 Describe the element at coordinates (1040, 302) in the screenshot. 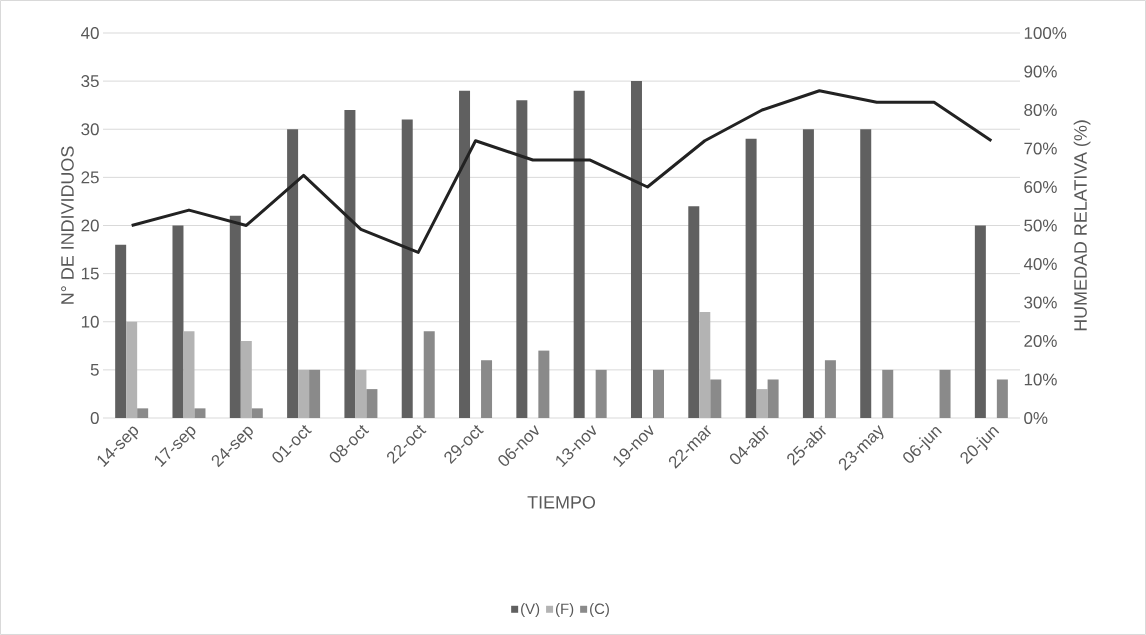

I see `y2-tick-label: 30%` at that location.